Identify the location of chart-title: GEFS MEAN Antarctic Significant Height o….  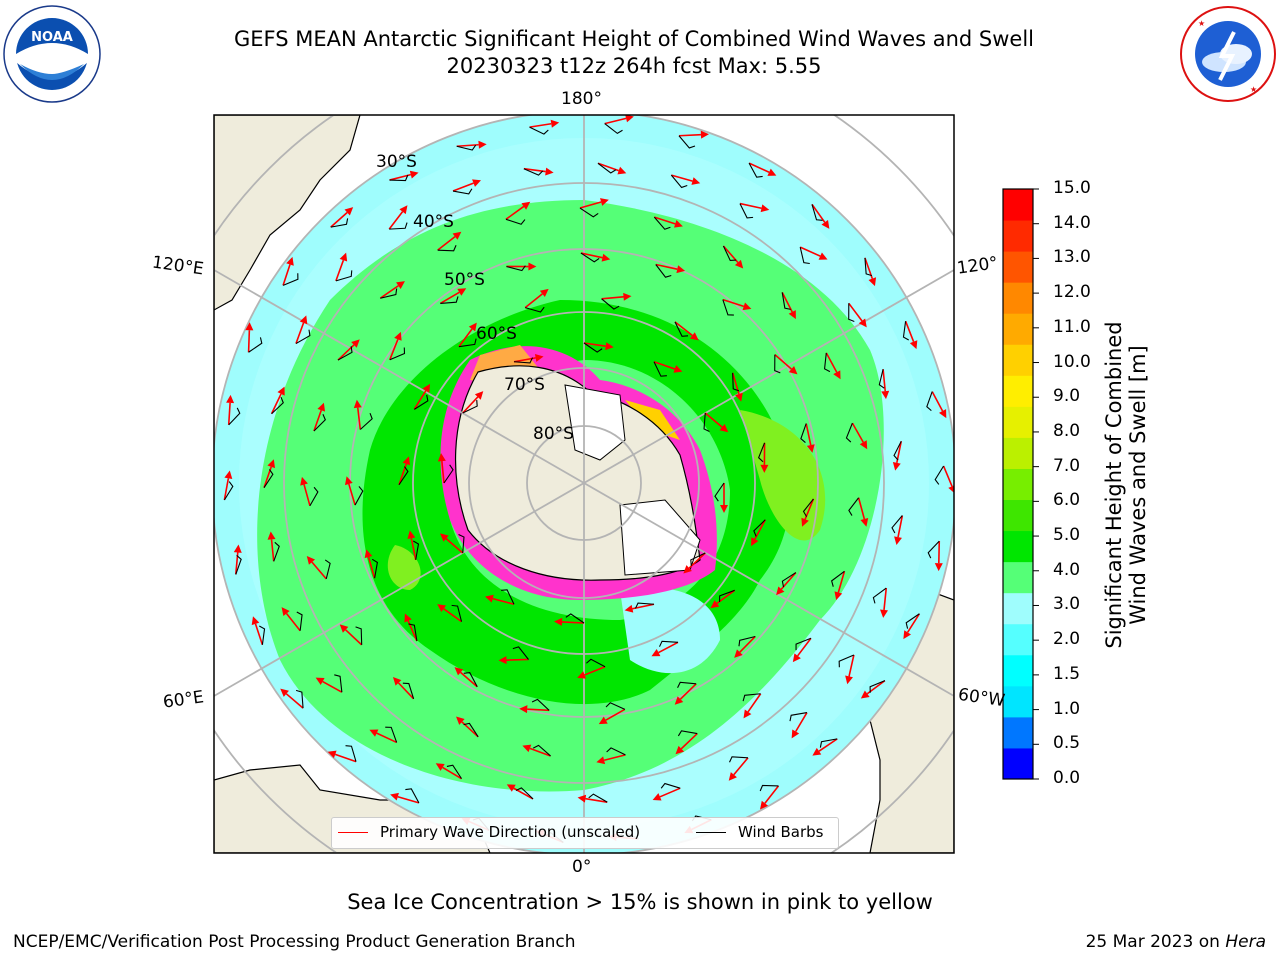
(634, 39).